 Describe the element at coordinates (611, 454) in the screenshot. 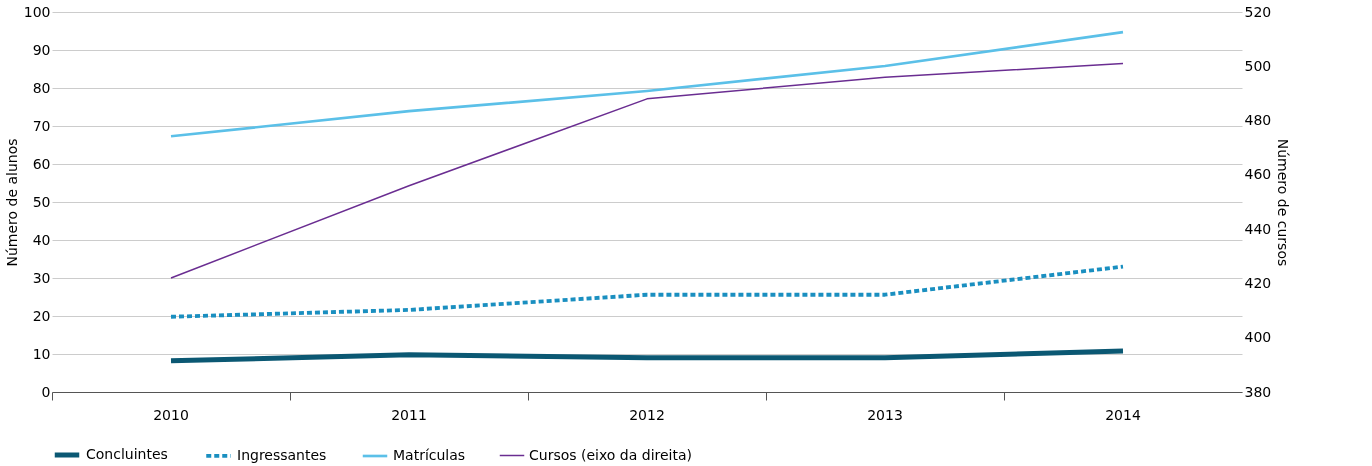

I see `legend-label: Cursos (eixo da direita)` at that location.